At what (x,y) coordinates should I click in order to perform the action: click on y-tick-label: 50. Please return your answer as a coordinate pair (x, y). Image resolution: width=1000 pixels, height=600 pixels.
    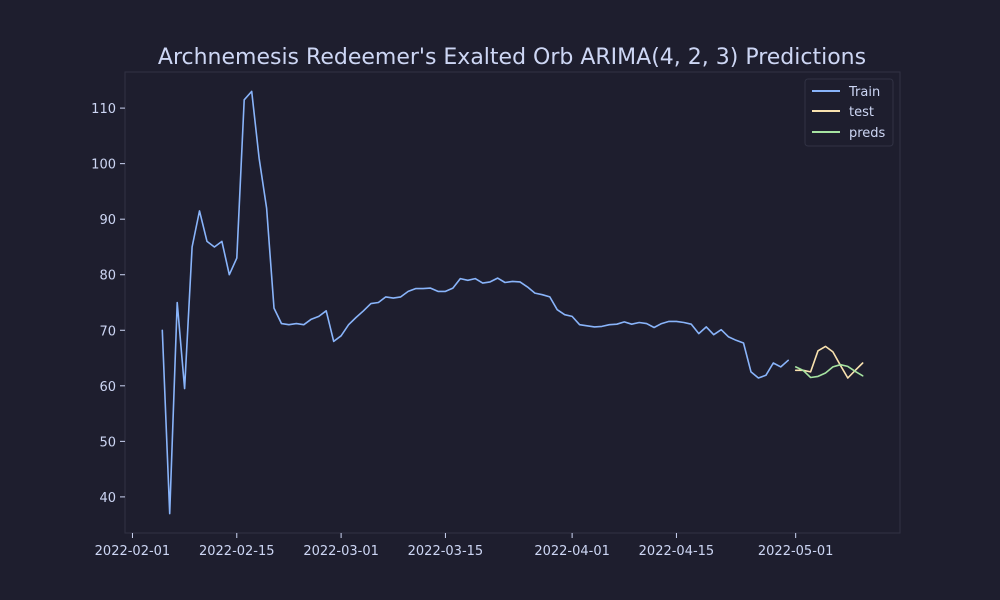
    Looking at the image, I should click on (107, 442).